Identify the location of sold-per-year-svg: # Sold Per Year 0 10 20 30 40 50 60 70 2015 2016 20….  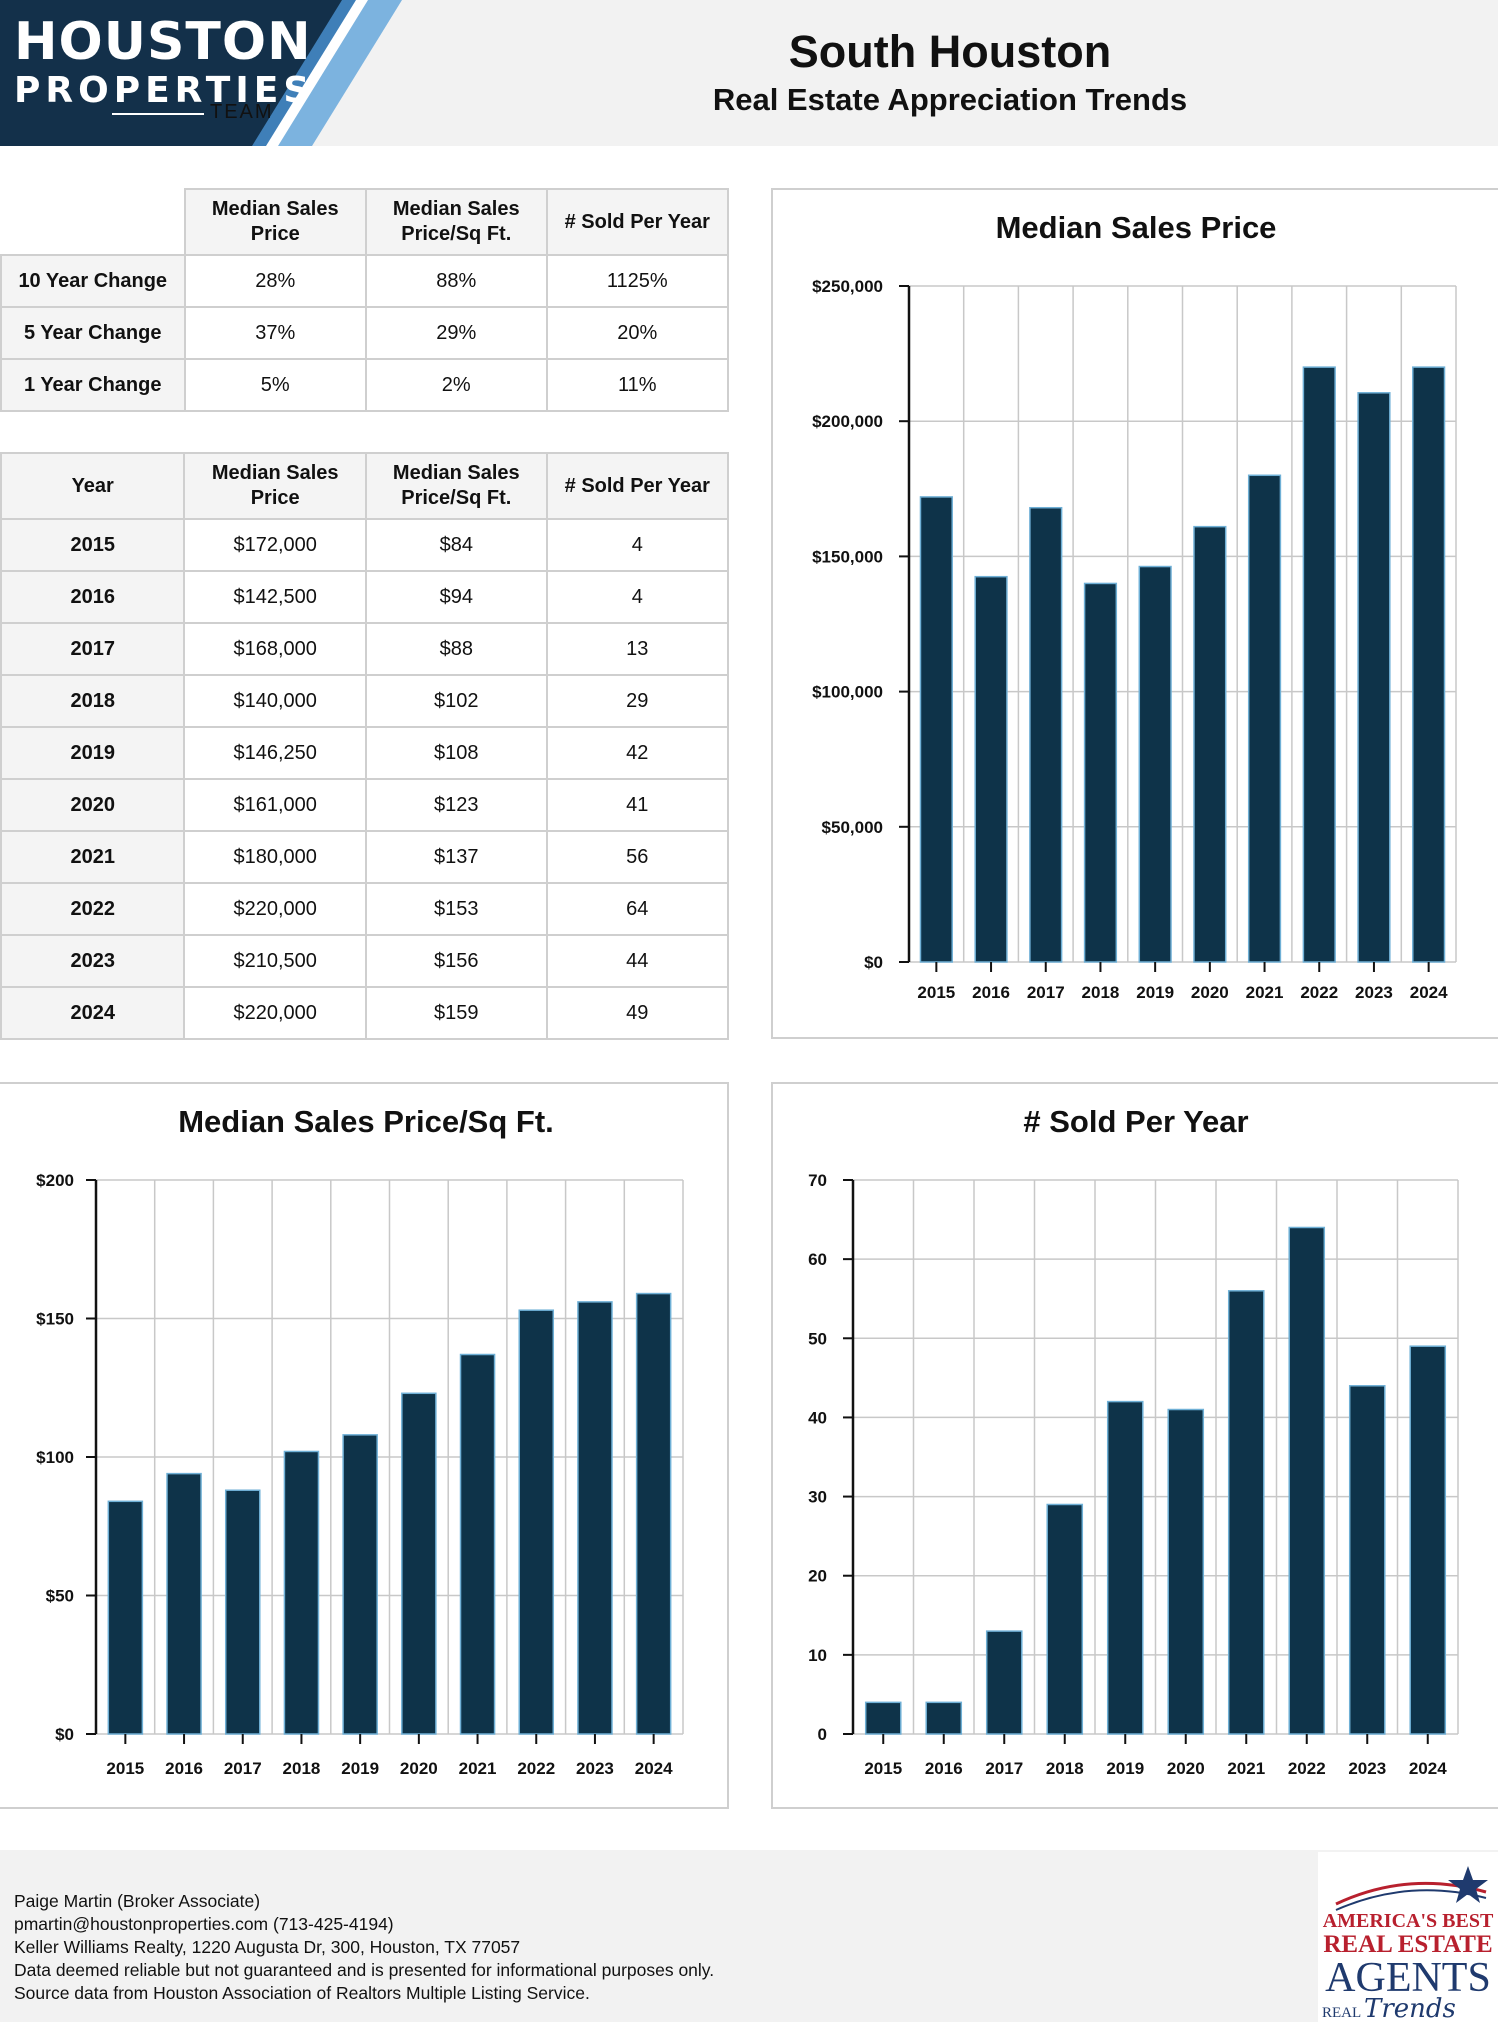
(1133, 1441).